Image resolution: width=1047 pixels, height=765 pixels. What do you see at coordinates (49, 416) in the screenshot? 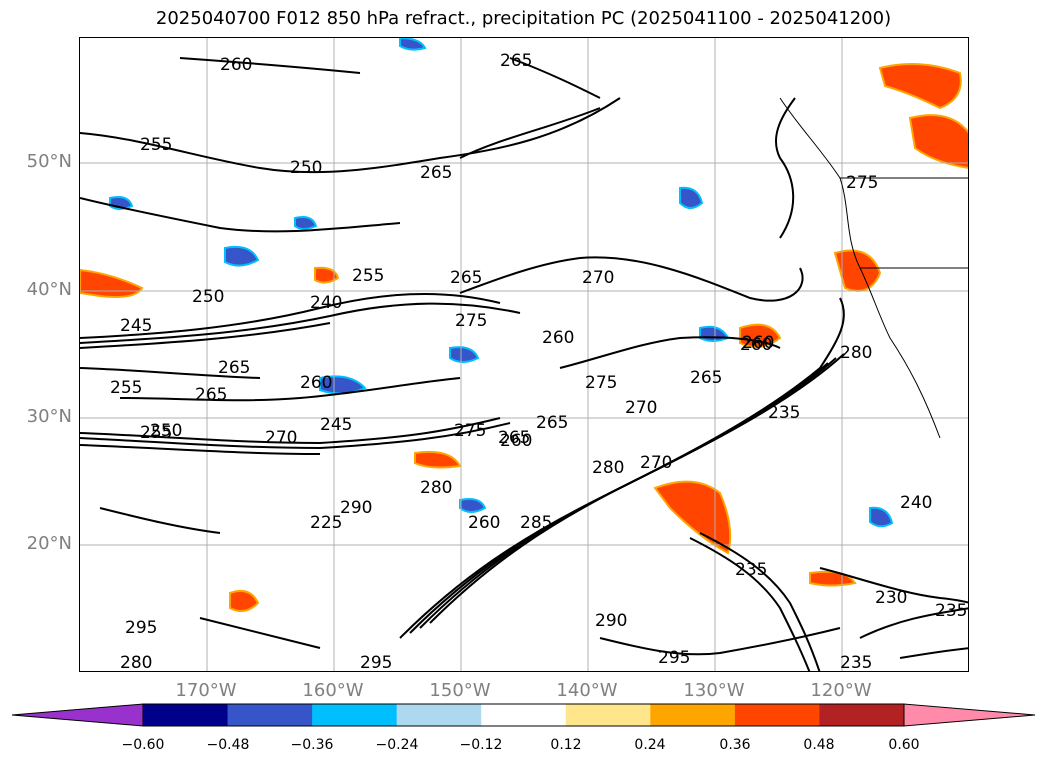
I see `lat-label-30n: 30°N` at bounding box center [49, 416].